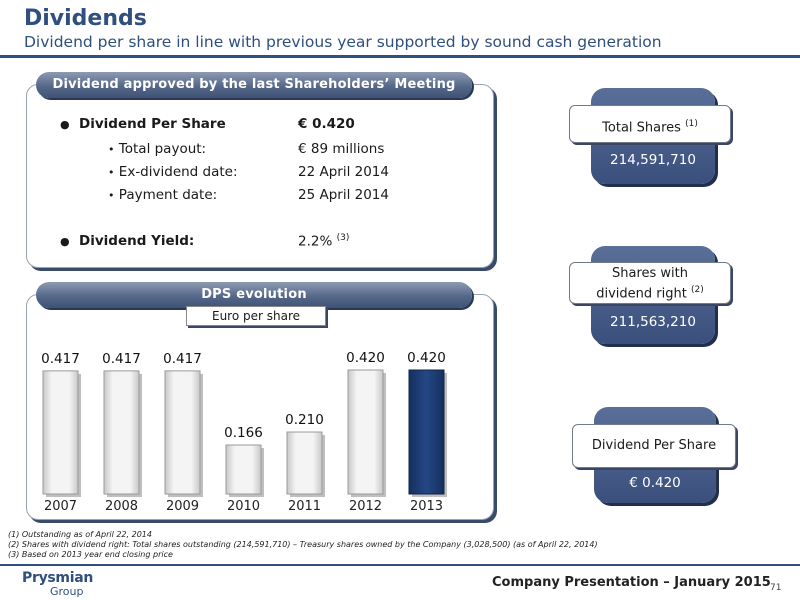 The image size is (800, 600). Describe the element at coordinates (137, 241) in the screenshot. I see `dividend-yield-label: Dividend Yield:` at that location.